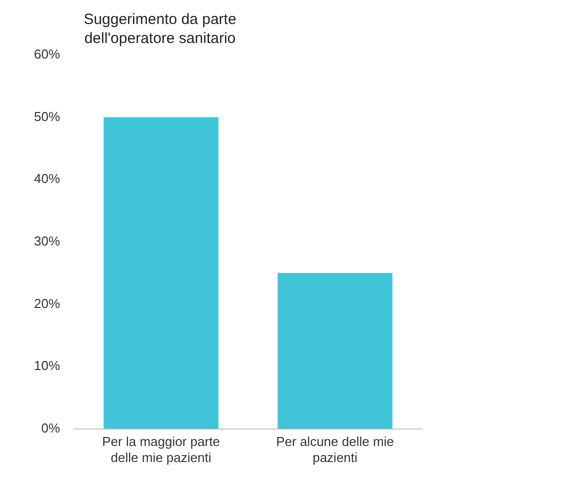 The image size is (576, 484). Describe the element at coordinates (47, 54) in the screenshot. I see `y-tick-label: 60%` at that location.